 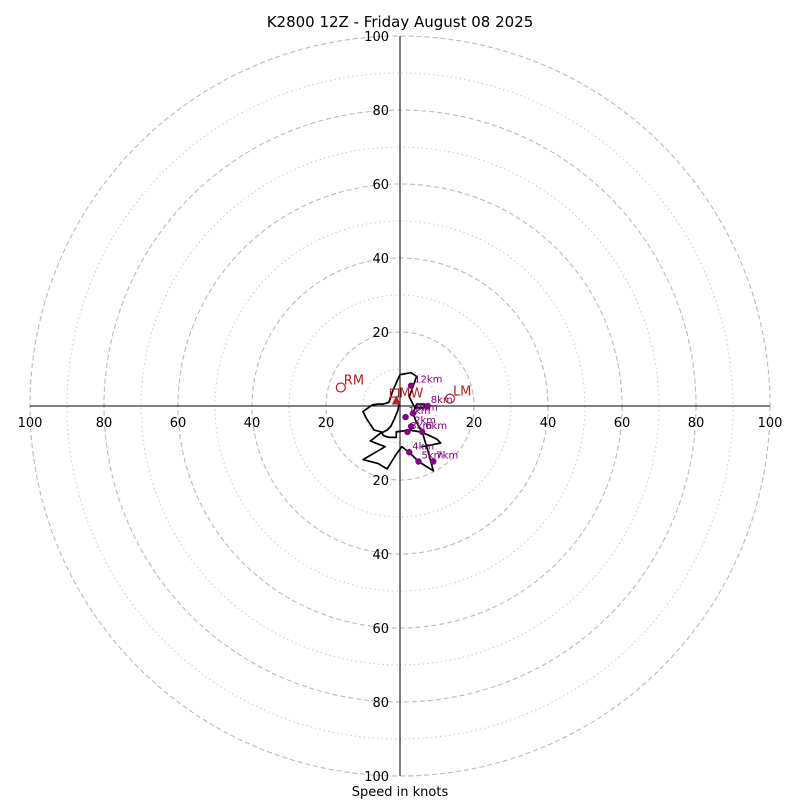 I want to click on height-label-9km: 9km, so click(x=427, y=407).